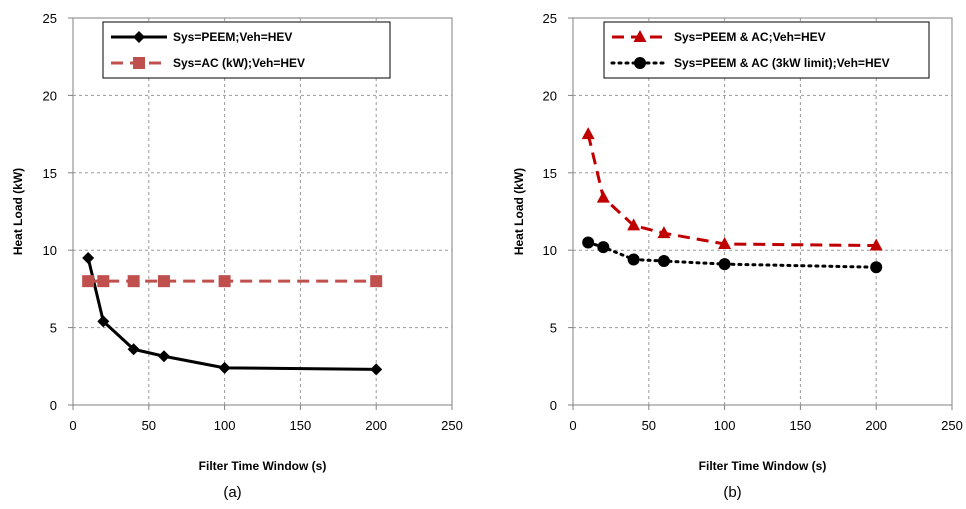  I want to click on chart-a-ytick-label-5: 25, so click(50, 18).